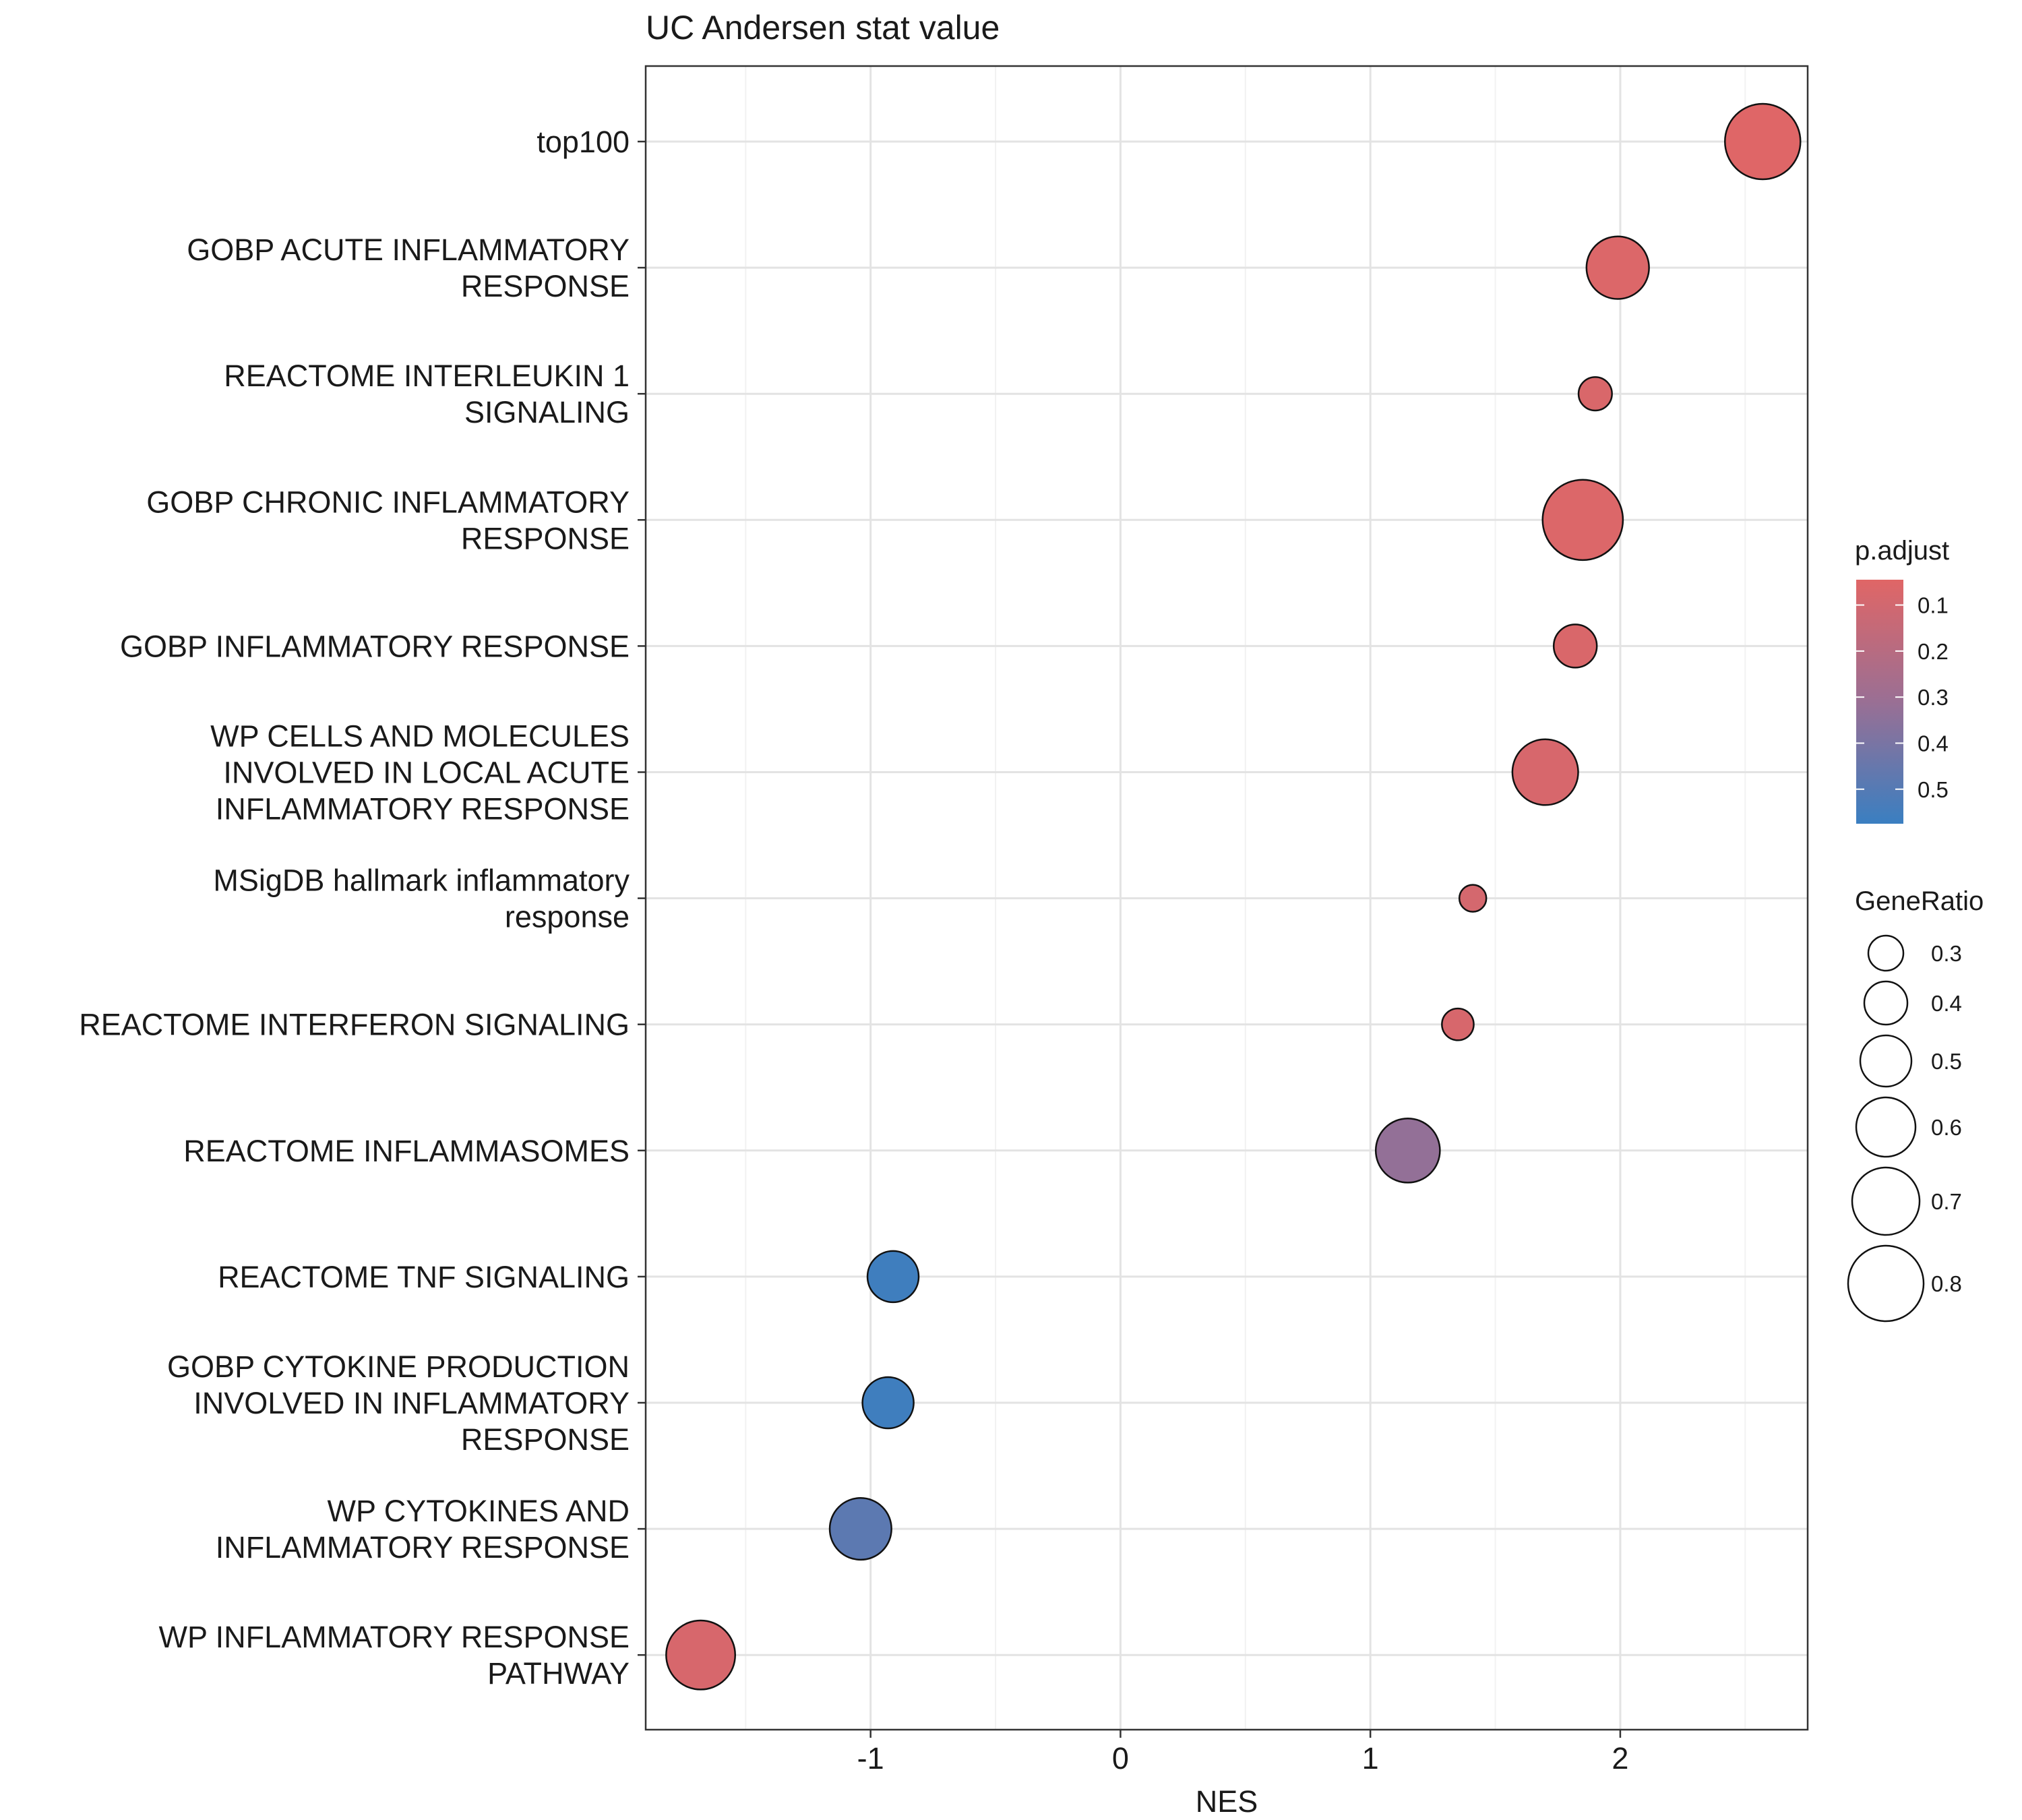 The image size is (2022, 1820). I want to click on size-legend-label: 0.4, so click(1947, 1004).